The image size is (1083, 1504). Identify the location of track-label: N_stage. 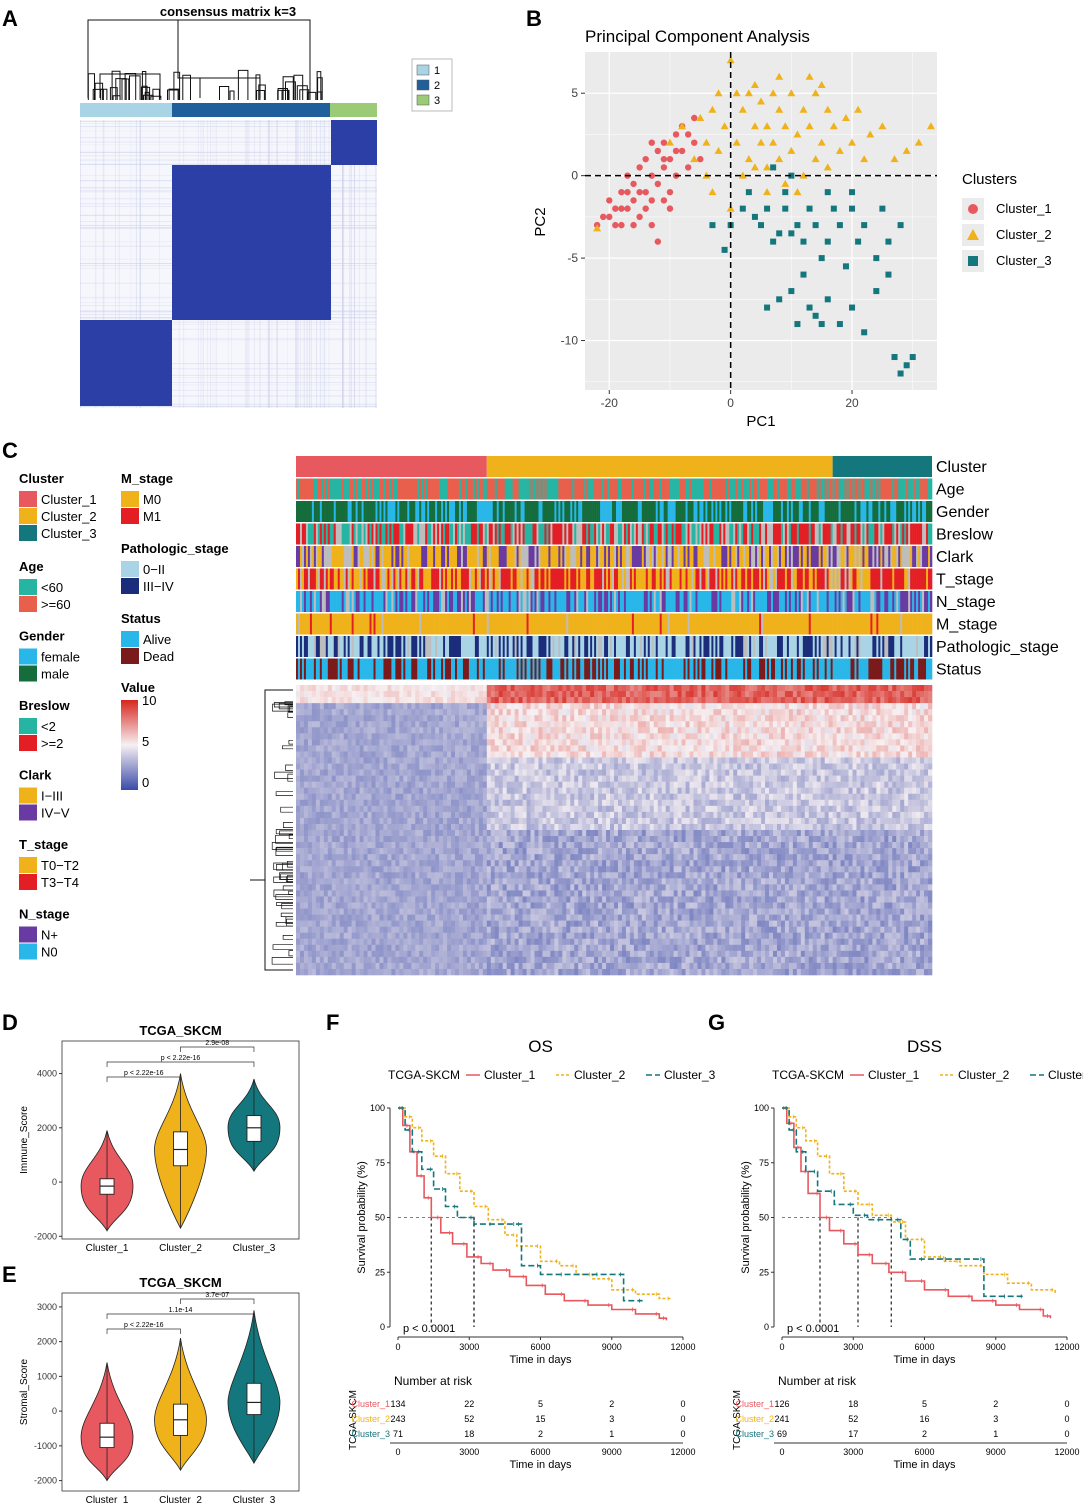
(966, 602).